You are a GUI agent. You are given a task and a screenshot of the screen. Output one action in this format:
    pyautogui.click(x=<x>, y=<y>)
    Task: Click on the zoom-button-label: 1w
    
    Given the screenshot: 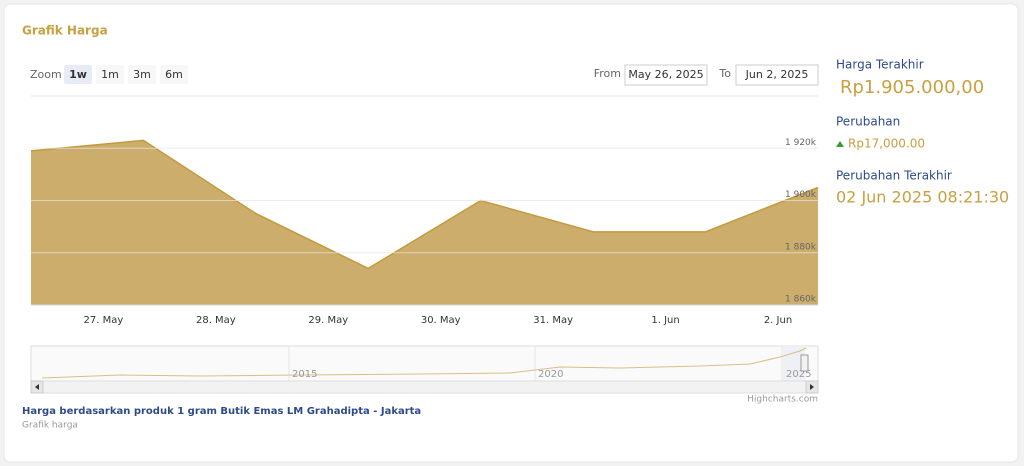 What is the action you would take?
    pyautogui.click(x=78, y=74)
    